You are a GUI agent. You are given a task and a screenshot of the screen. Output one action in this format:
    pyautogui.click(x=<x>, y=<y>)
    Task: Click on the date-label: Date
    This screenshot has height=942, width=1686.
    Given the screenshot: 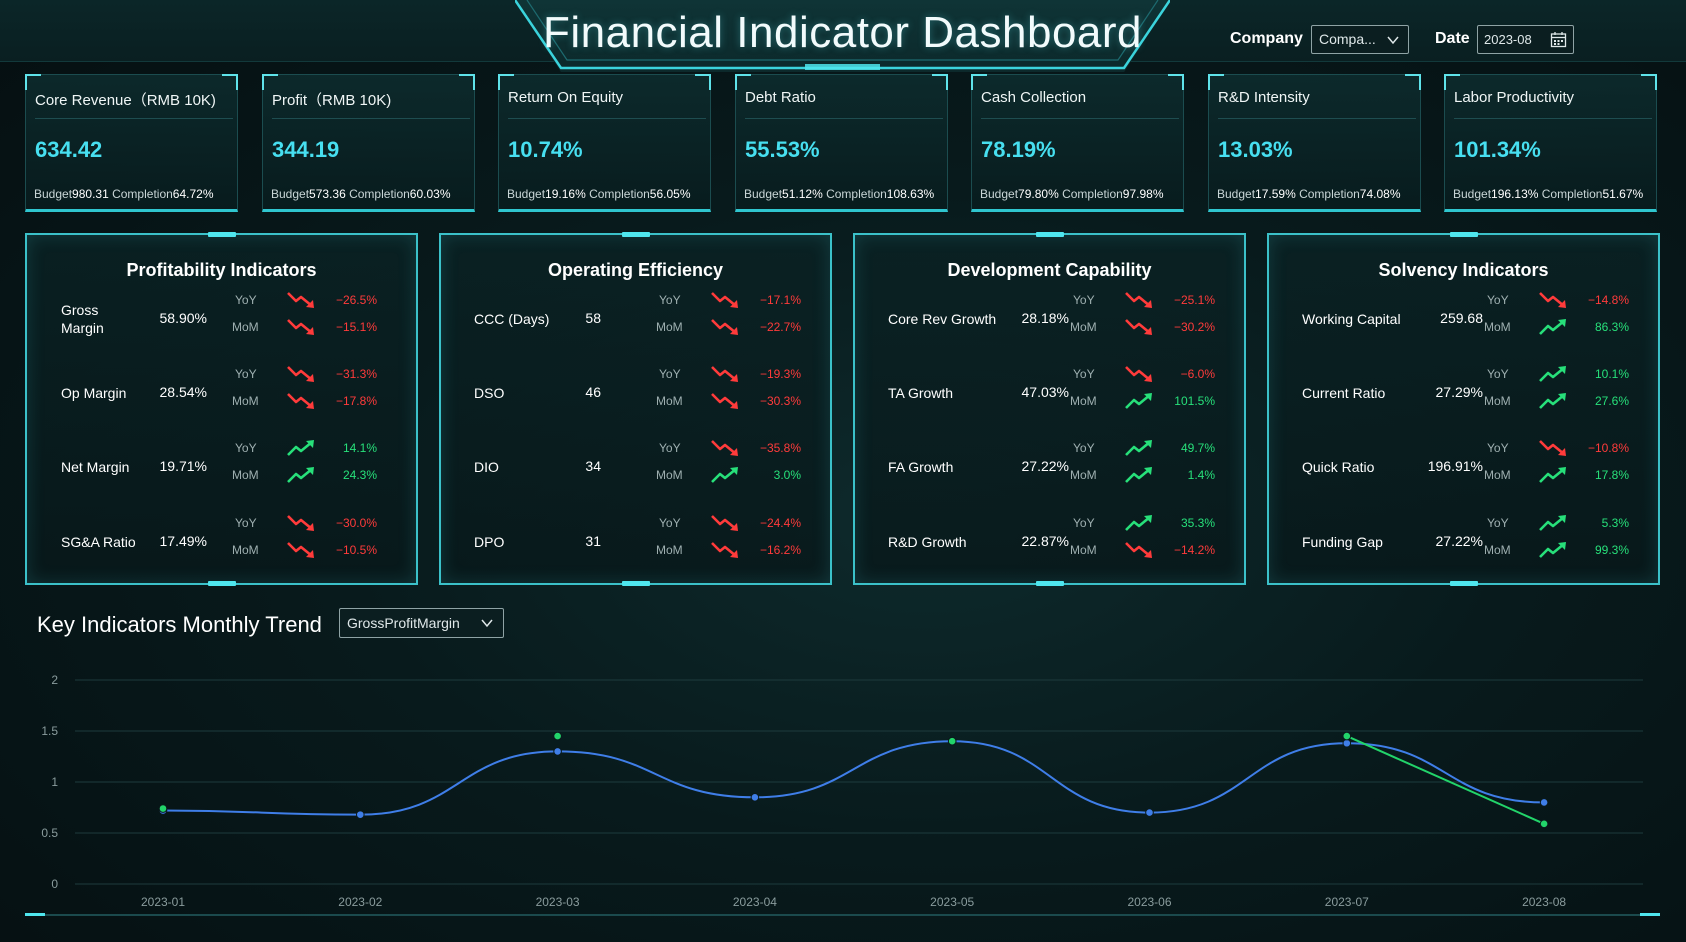 What is the action you would take?
    pyautogui.click(x=1452, y=38)
    